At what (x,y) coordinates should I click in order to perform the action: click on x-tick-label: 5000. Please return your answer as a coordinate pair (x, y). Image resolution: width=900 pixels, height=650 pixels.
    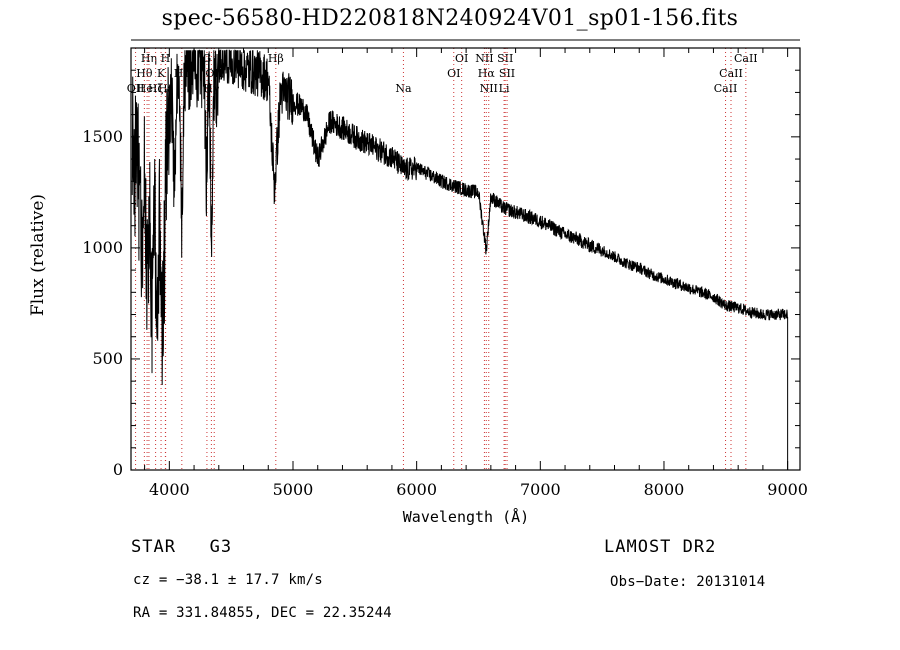
    Looking at the image, I should click on (293, 489).